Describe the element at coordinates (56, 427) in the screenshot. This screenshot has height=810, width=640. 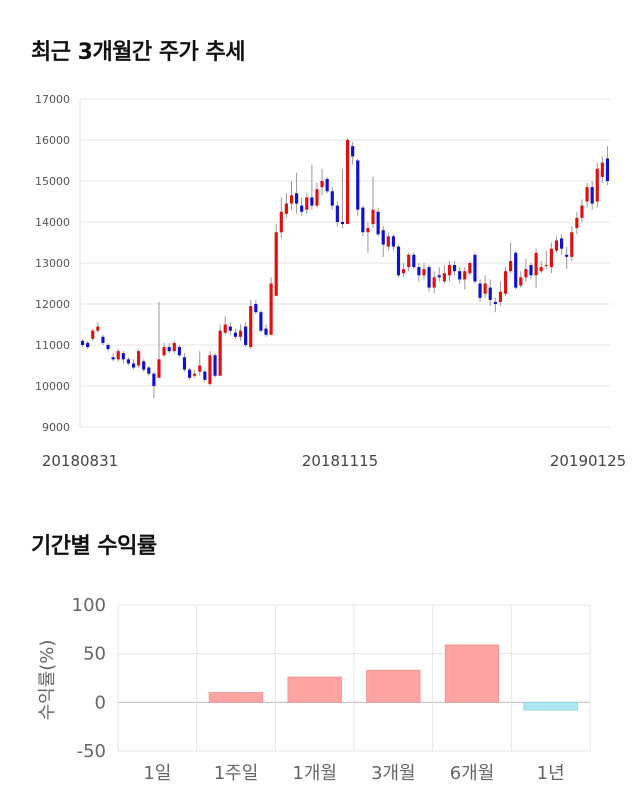
I see `candle-y-tick-label: 9000` at that location.